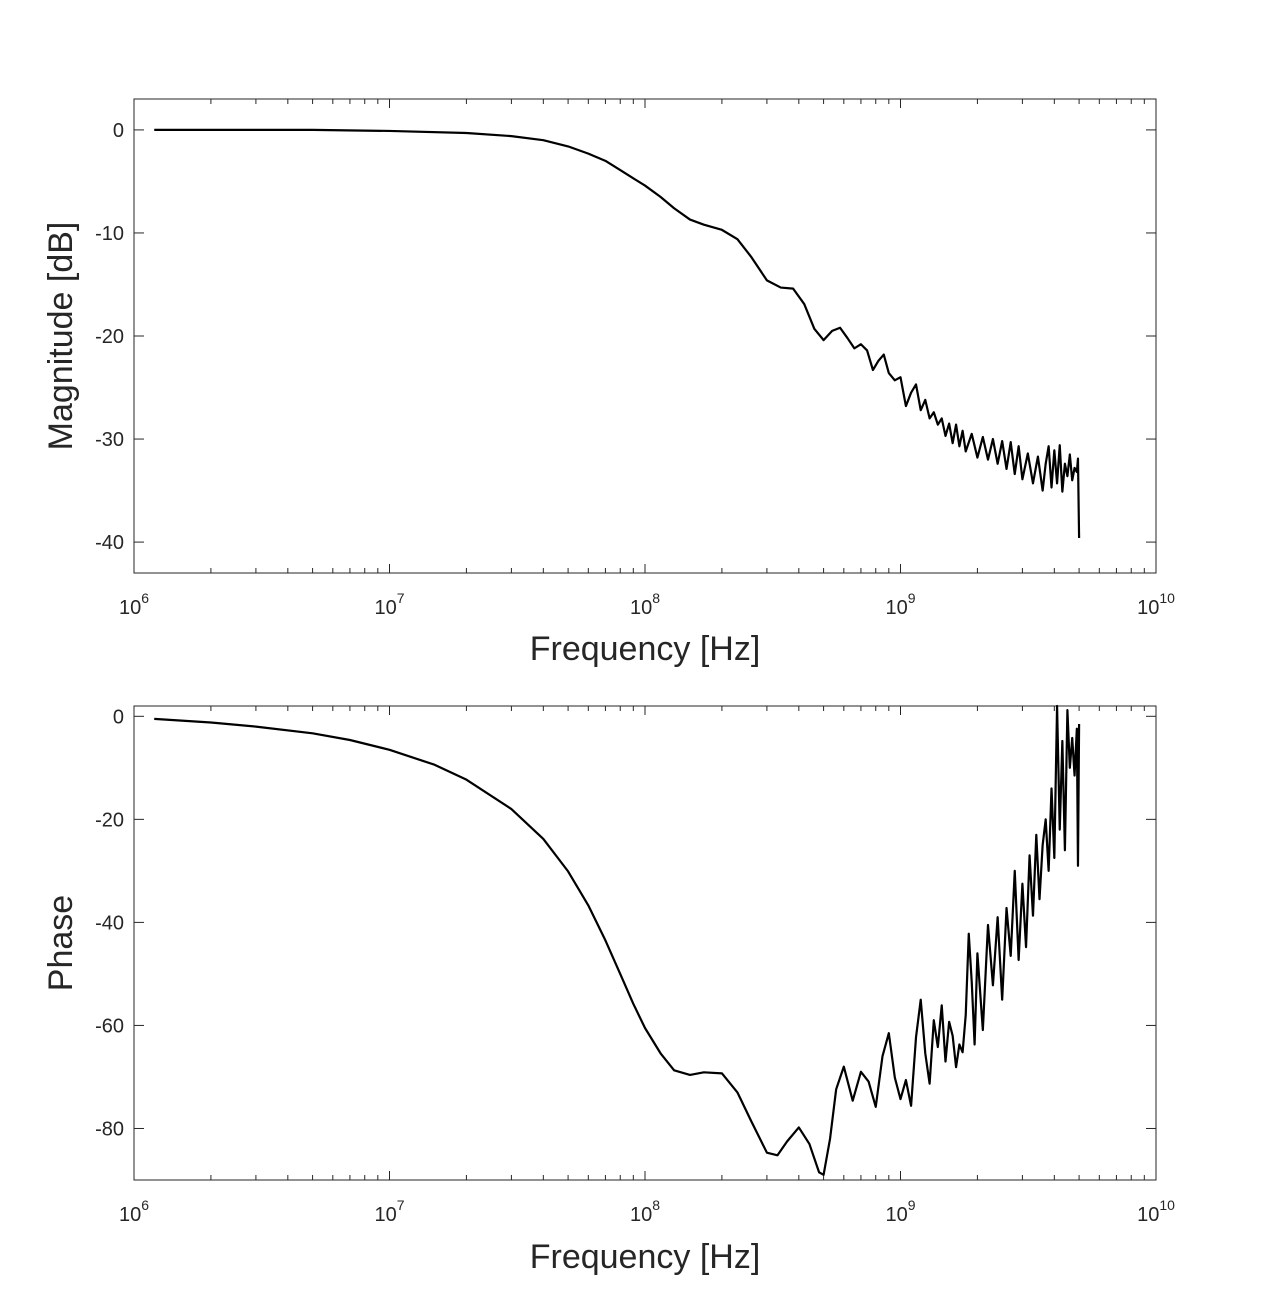  Describe the element at coordinates (109, 1129) in the screenshot. I see `phase-y-tick-label: -80` at that location.